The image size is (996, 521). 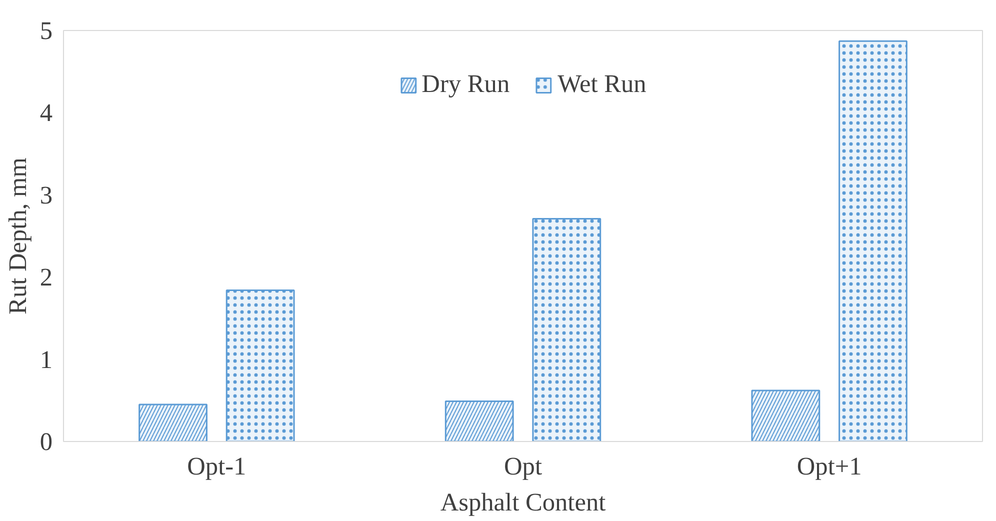 What do you see at coordinates (46, 31) in the screenshot?
I see `y-tick-label: 5` at bounding box center [46, 31].